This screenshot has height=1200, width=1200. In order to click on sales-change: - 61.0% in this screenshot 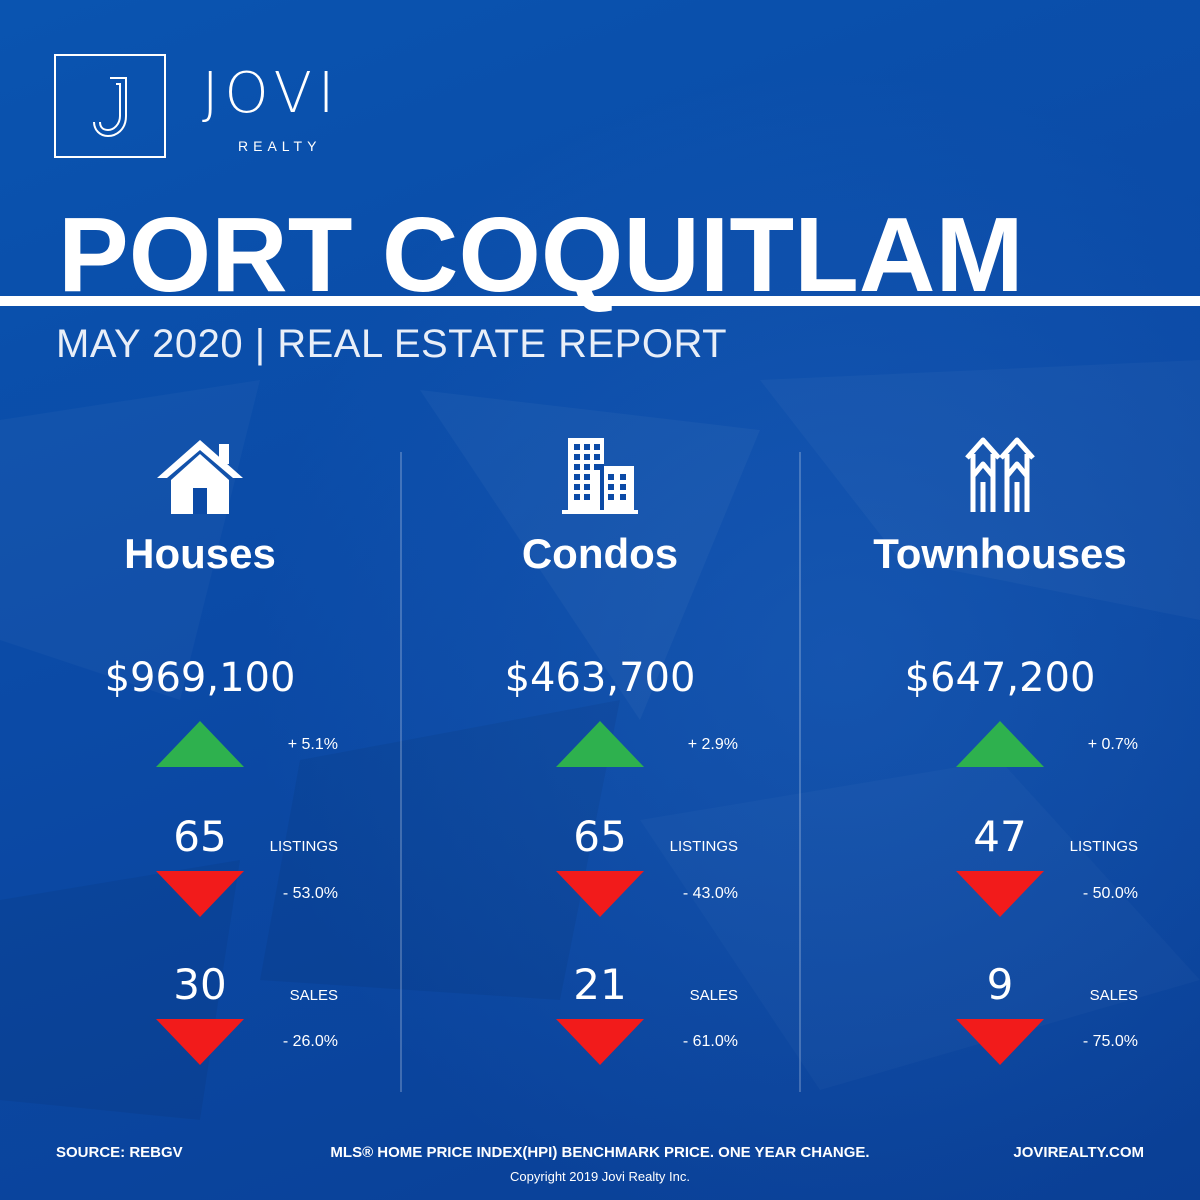, I will do `click(710, 1041)`.